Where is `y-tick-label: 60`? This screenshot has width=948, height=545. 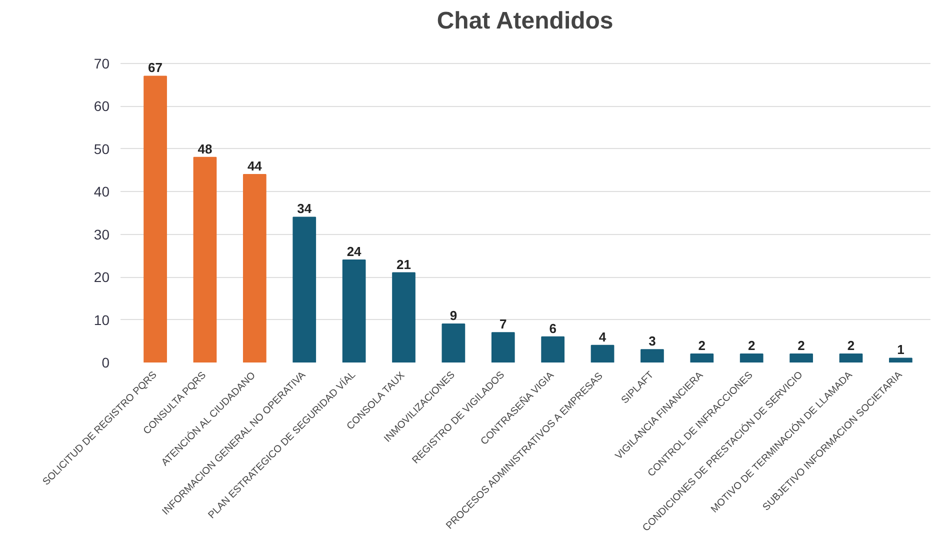
y-tick-label: 60 is located at coordinates (102, 106).